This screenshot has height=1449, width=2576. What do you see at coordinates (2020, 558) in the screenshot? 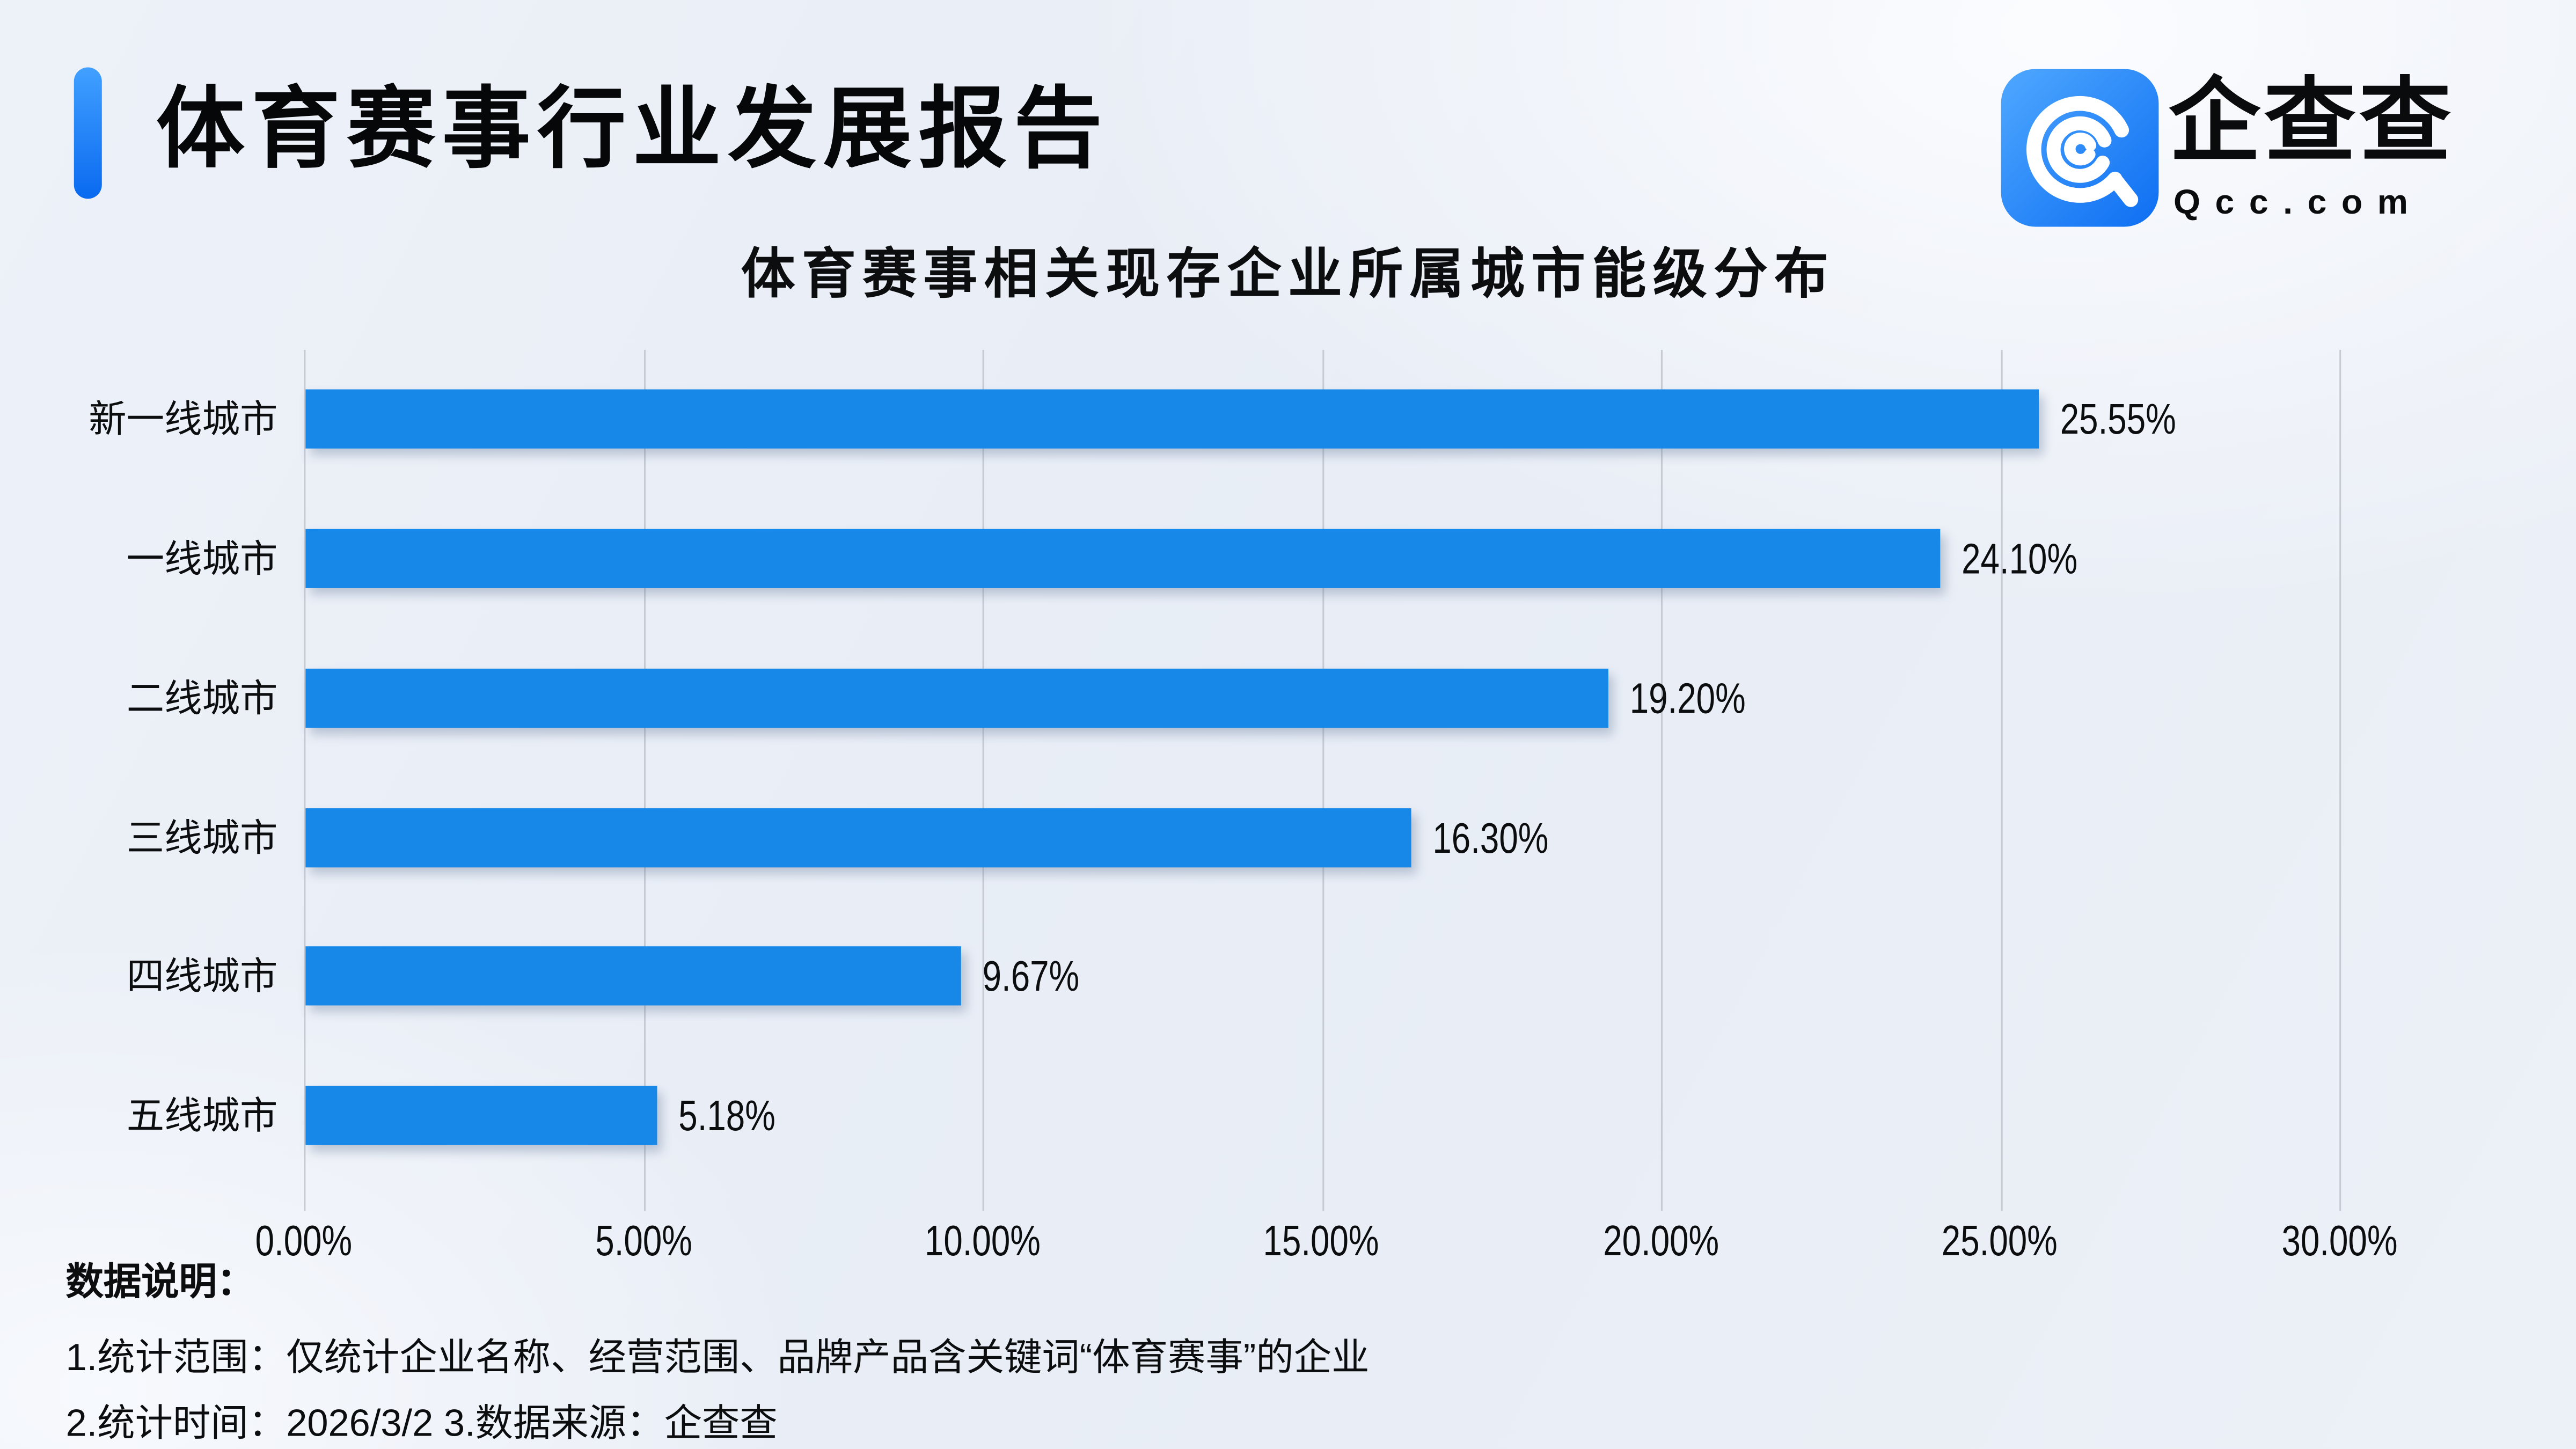
I see `bar-value-text: 24.10%` at bounding box center [2020, 558].